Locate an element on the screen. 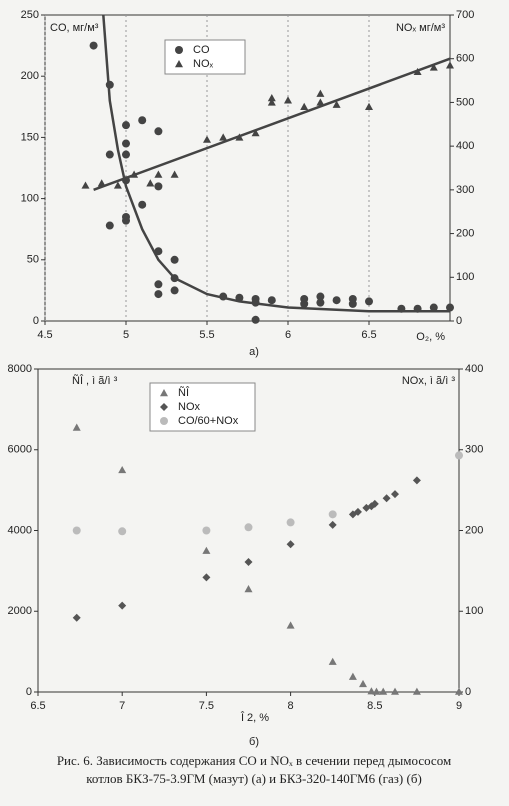 This screenshot has width=509, height=806. panel-label: а) is located at coordinates (254, 352).